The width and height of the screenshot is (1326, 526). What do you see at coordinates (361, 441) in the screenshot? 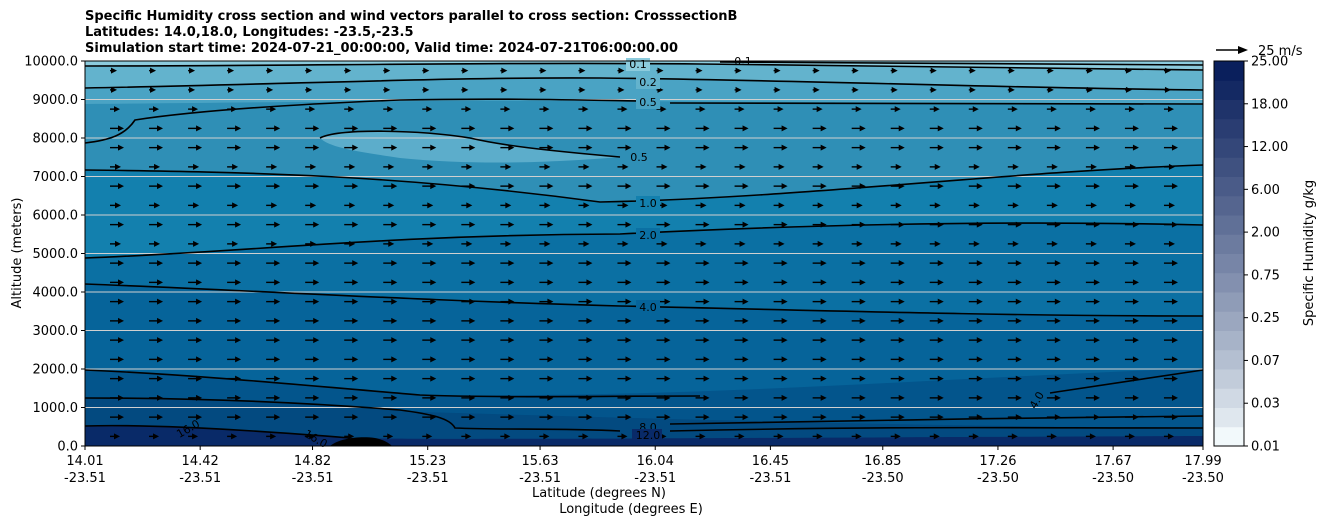
I see `terrain` at bounding box center [361, 441].